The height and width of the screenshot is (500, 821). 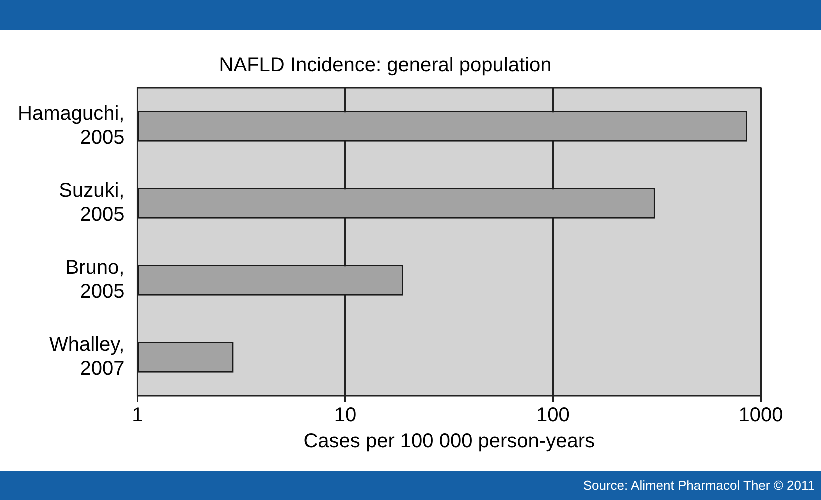 What do you see at coordinates (92, 203) in the screenshot?
I see `y-tick-label: Suzuki, 2005` at bounding box center [92, 203].